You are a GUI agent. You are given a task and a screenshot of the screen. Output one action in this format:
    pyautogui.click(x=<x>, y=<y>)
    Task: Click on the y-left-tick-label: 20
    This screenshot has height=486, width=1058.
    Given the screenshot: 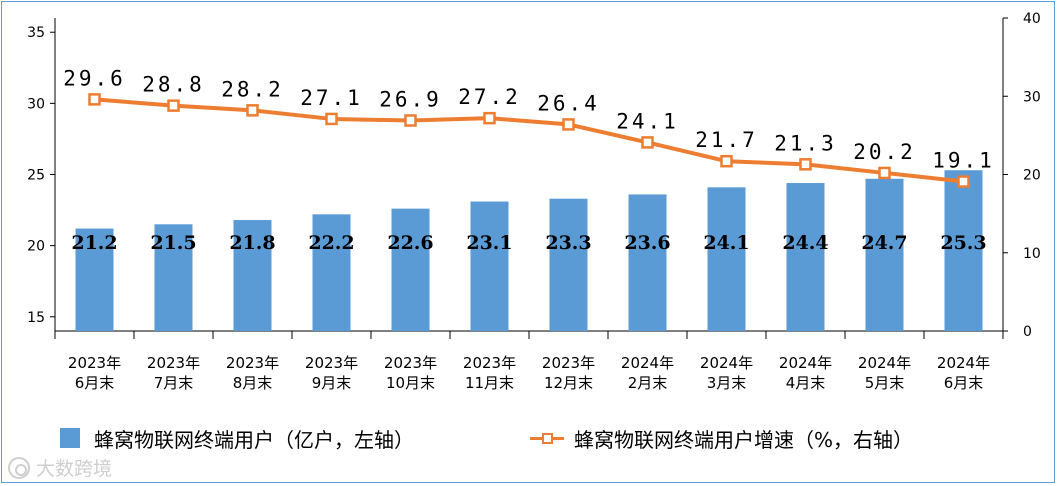 What is the action you would take?
    pyautogui.click(x=36, y=247)
    